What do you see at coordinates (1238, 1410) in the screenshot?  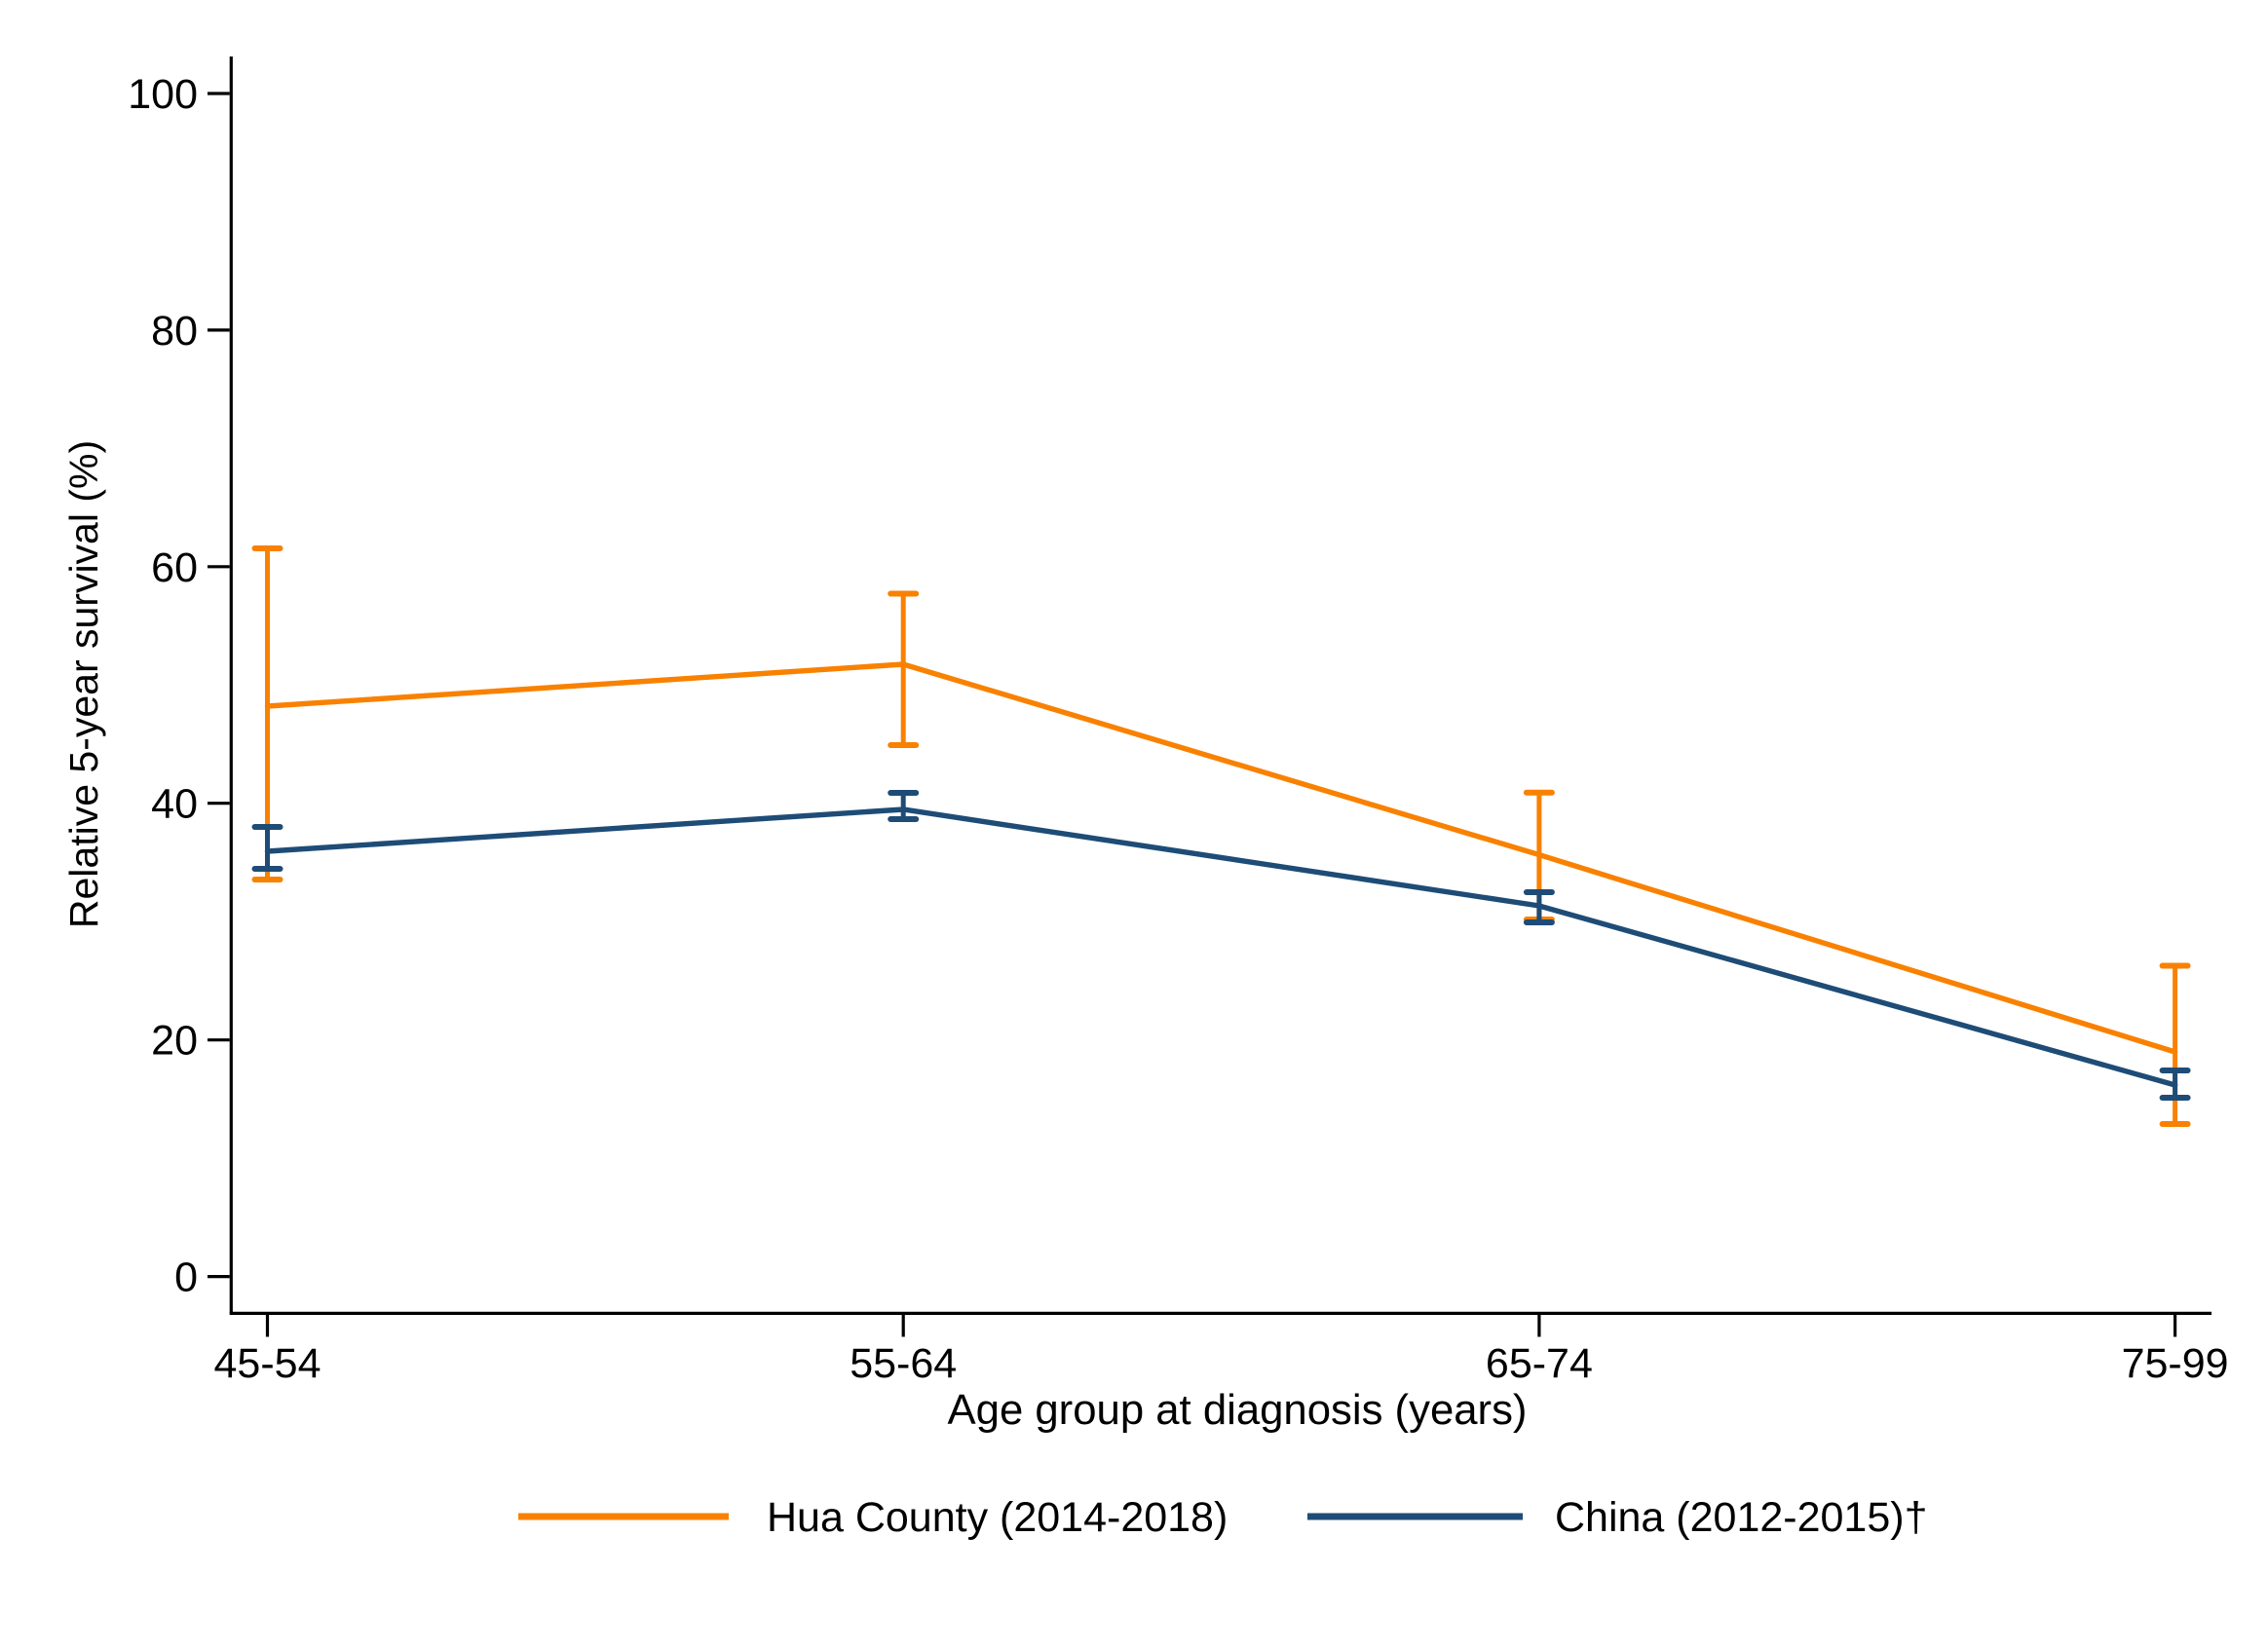 I see `svg-text: Age group at diagnosis (years)` at bounding box center [1238, 1410].